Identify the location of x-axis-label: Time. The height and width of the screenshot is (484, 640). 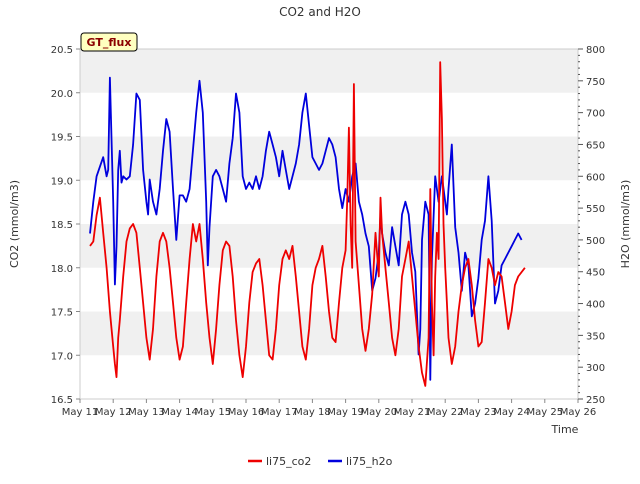
(565, 429).